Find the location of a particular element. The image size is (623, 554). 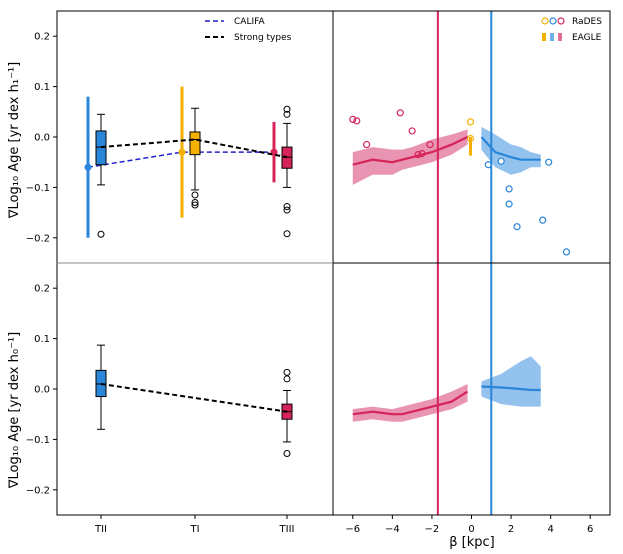

x-tick-label-right: −4 is located at coordinates (392, 529).